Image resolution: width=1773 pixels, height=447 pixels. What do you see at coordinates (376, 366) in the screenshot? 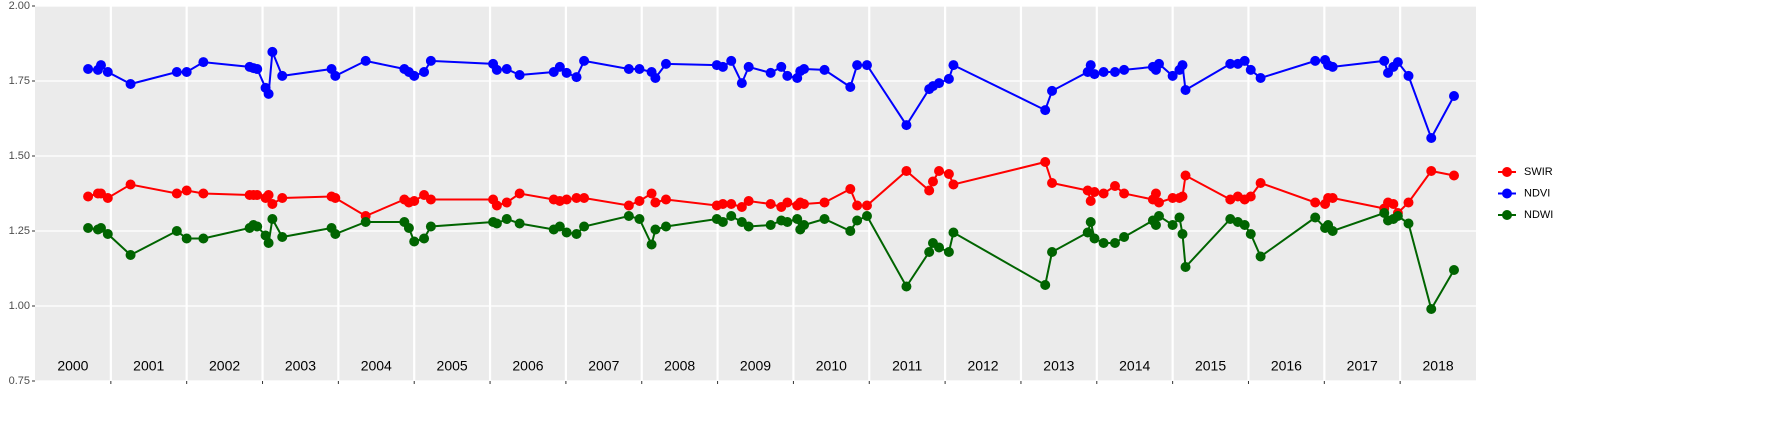
I see `year-label: 2004` at bounding box center [376, 366].